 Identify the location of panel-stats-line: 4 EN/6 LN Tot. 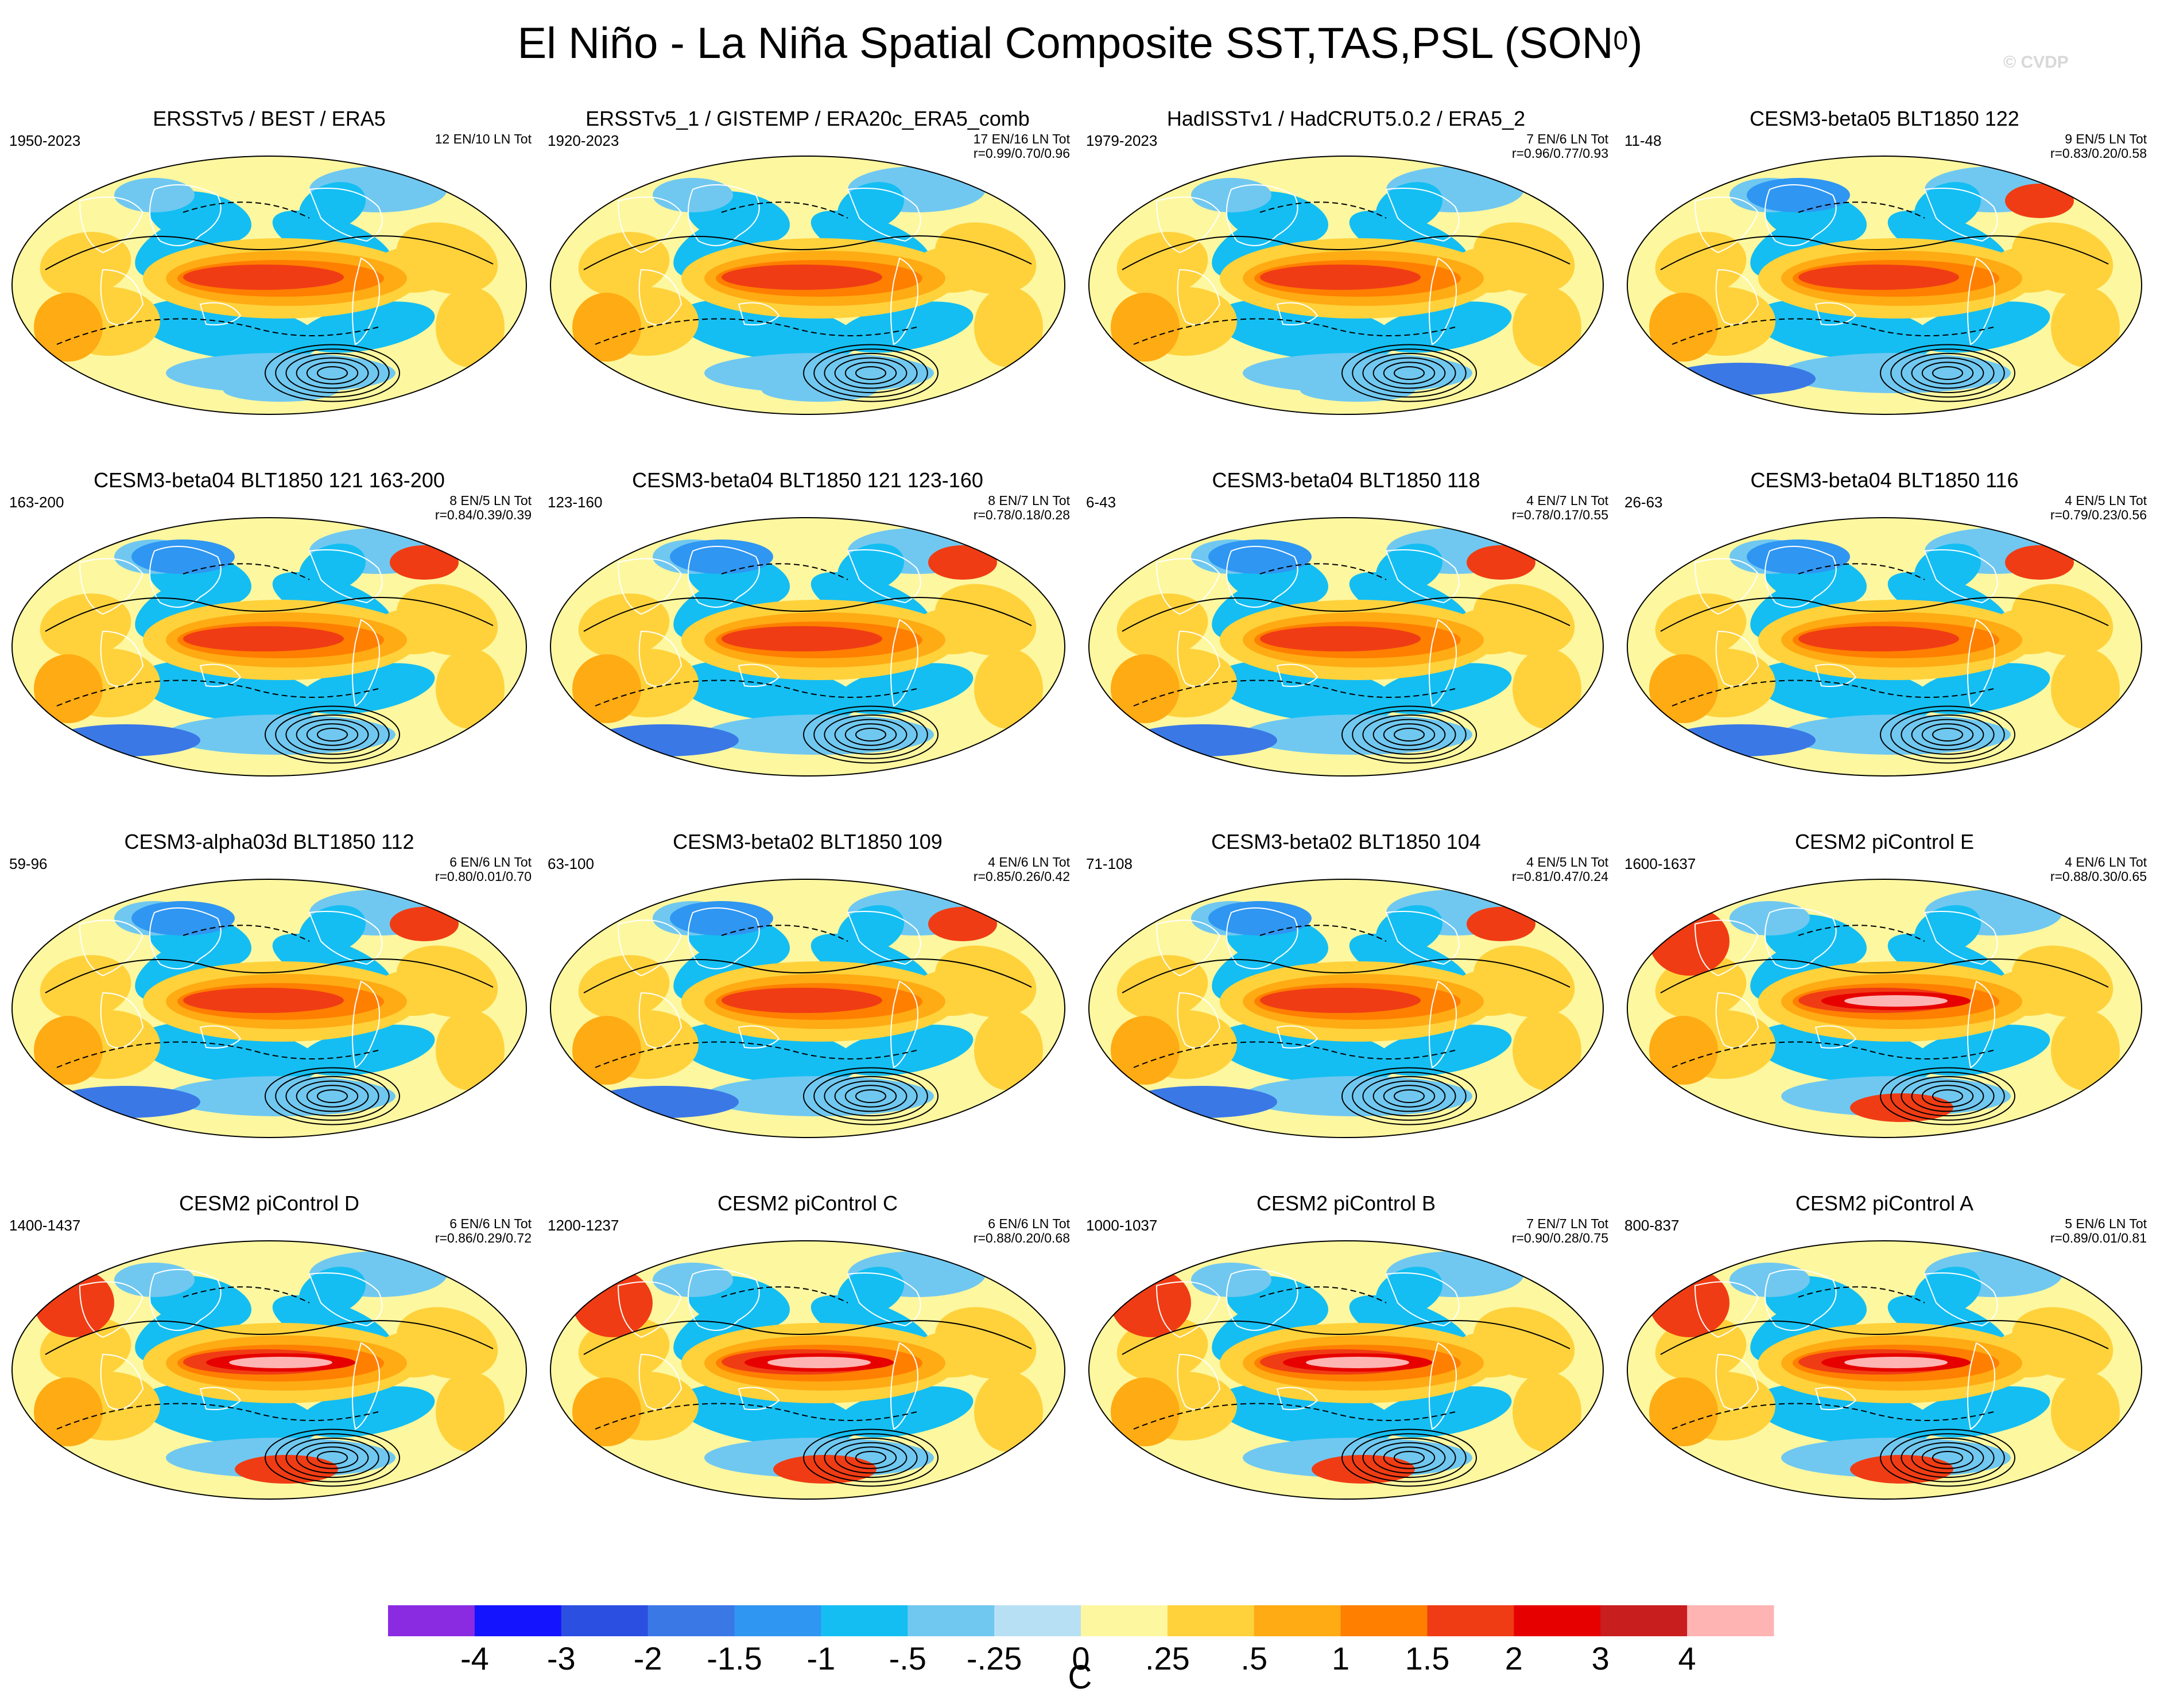
(2106, 862).